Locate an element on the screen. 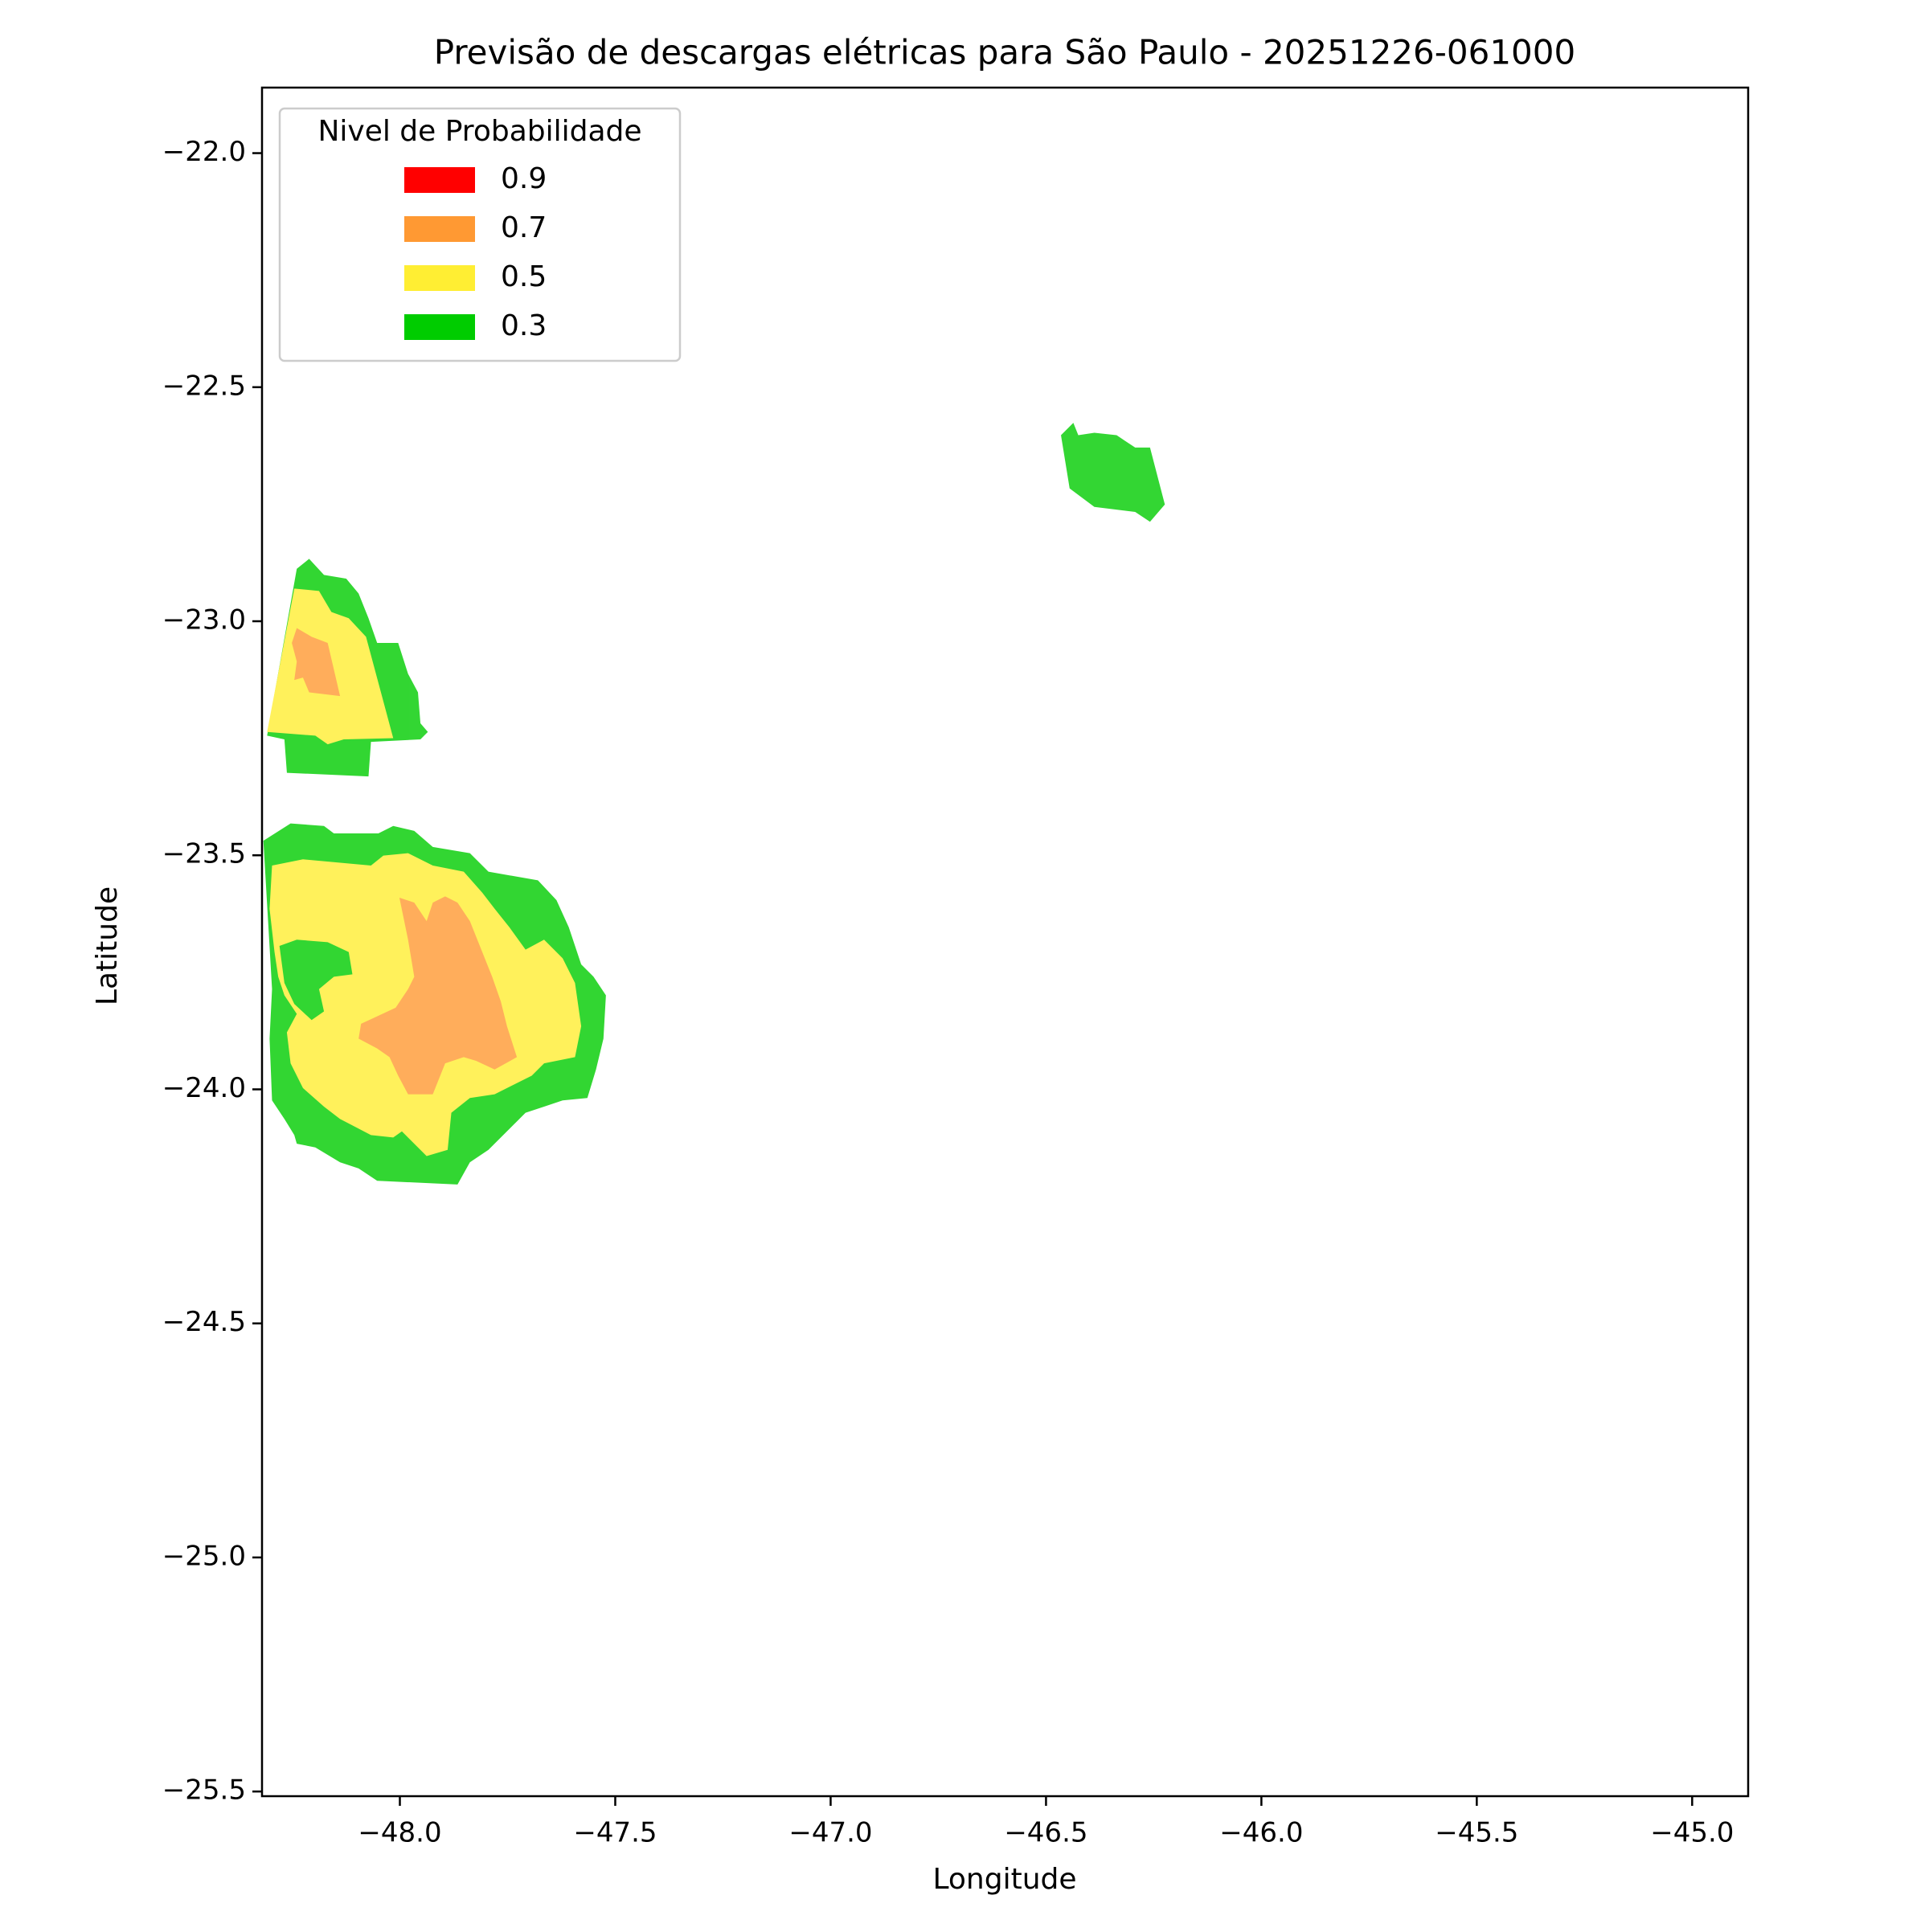  x-axis-label: Longitude is located at coordinates (1004, 1879).